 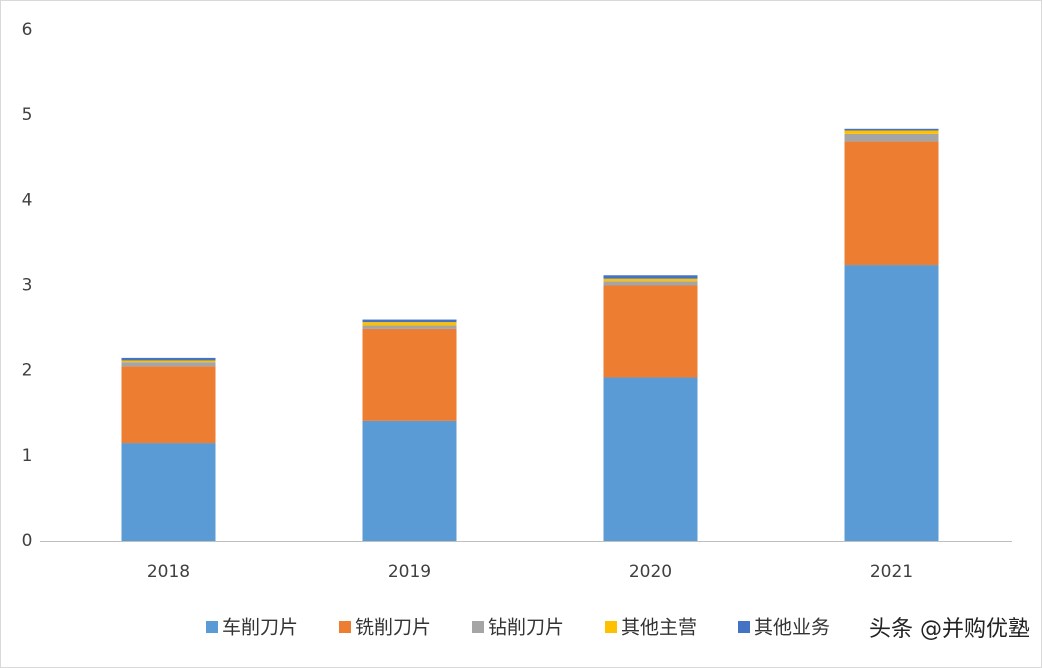 I want to click on y-tick-label: 2, so click(x=27, y=371).